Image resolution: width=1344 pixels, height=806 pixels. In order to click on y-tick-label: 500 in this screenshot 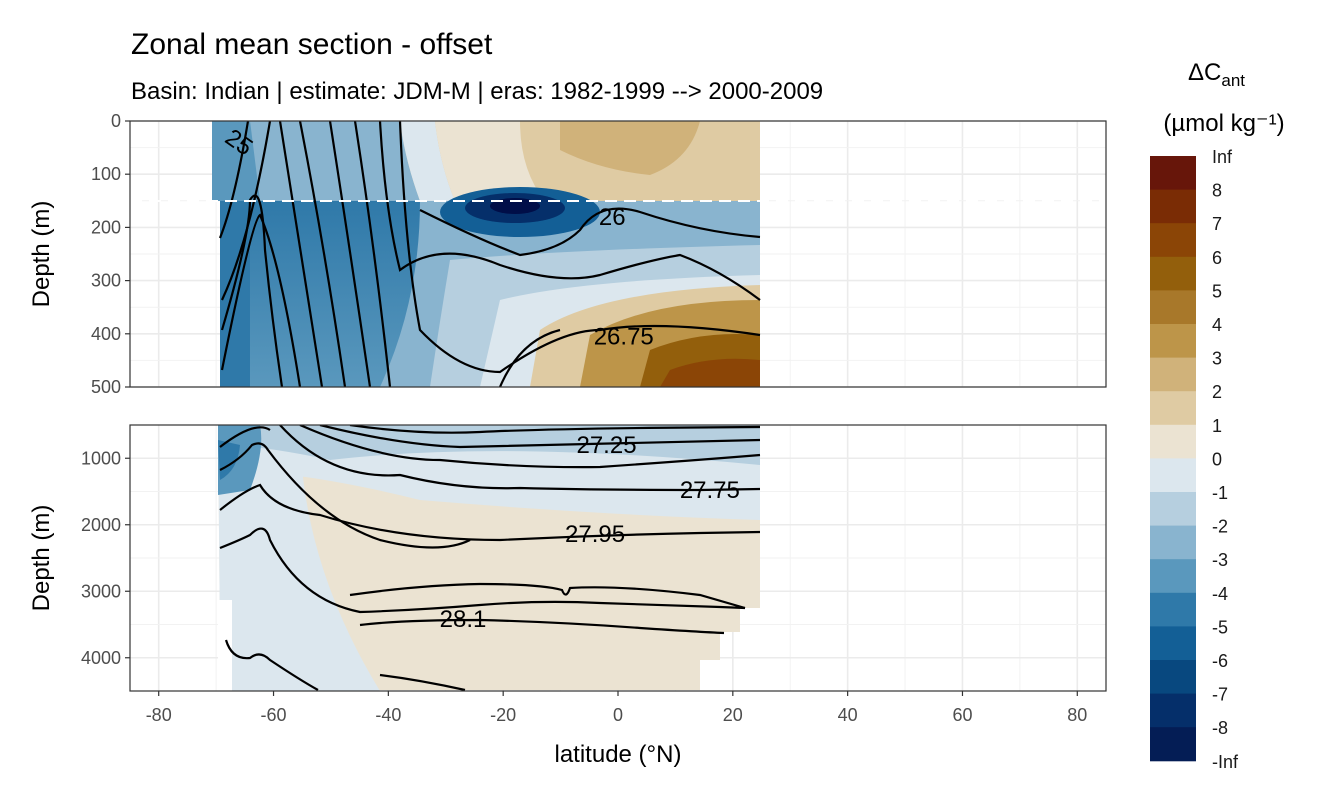, I will do `click(106, 387)`.